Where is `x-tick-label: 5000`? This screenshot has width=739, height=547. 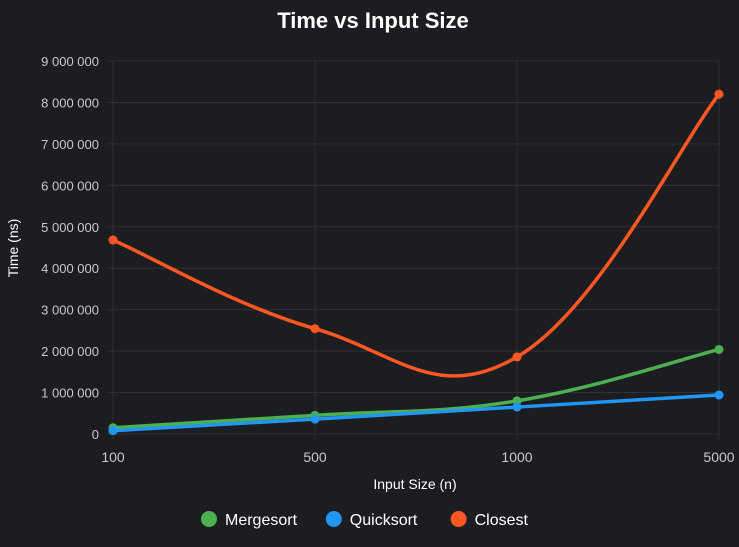 x-tick-label: 5000 is located at coordinates (718, 457).